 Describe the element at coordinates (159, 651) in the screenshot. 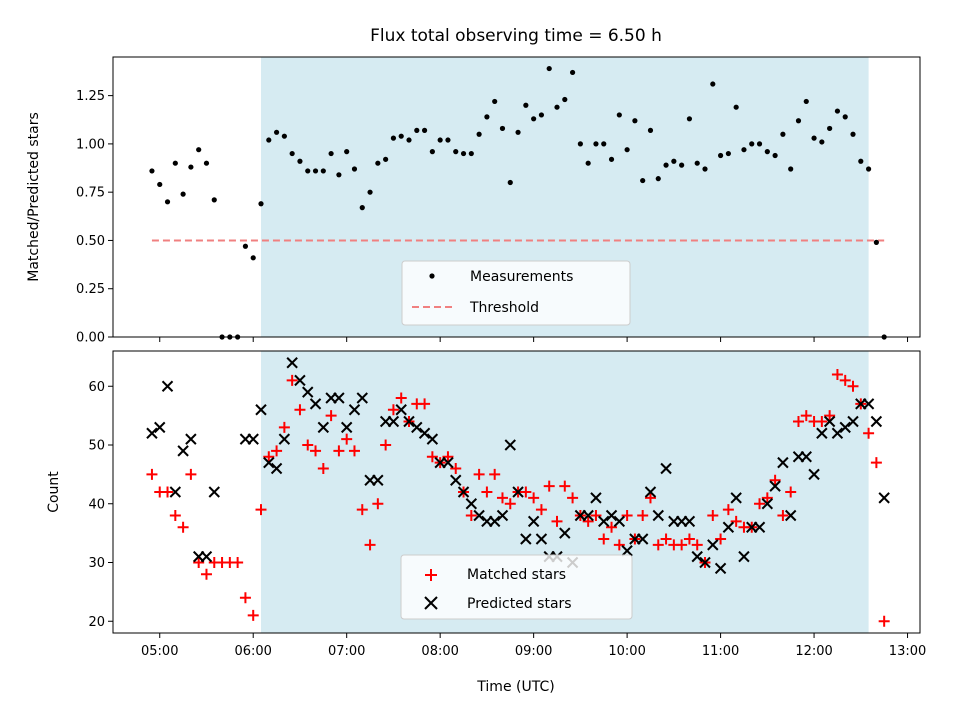

I see `bottom-x-tick-label: 05:00` at that location.